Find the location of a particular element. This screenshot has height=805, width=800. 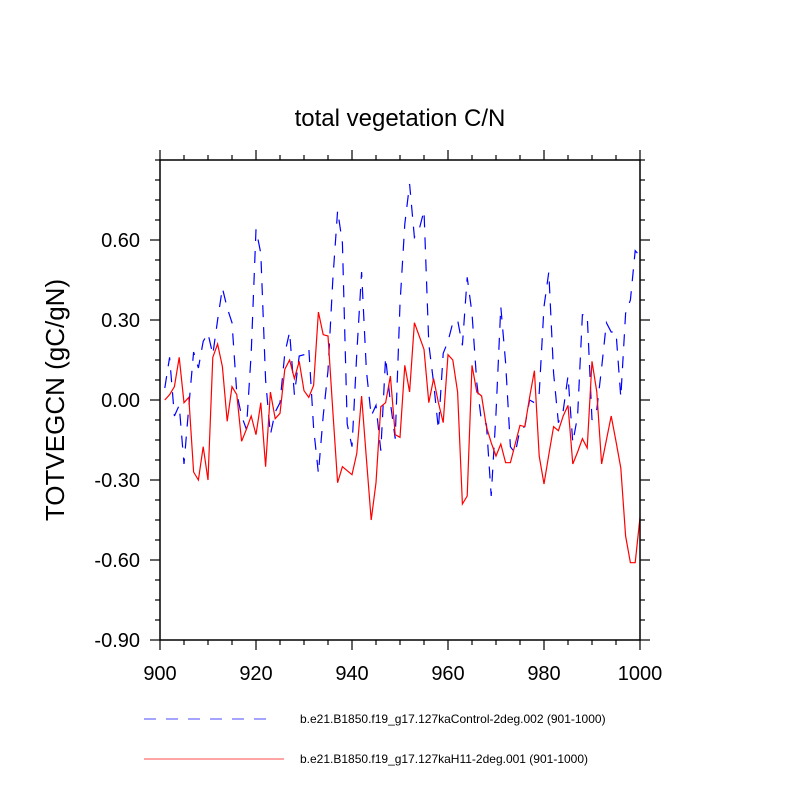

y-tick-label: 0.60 is located at coordinates (120, 241).